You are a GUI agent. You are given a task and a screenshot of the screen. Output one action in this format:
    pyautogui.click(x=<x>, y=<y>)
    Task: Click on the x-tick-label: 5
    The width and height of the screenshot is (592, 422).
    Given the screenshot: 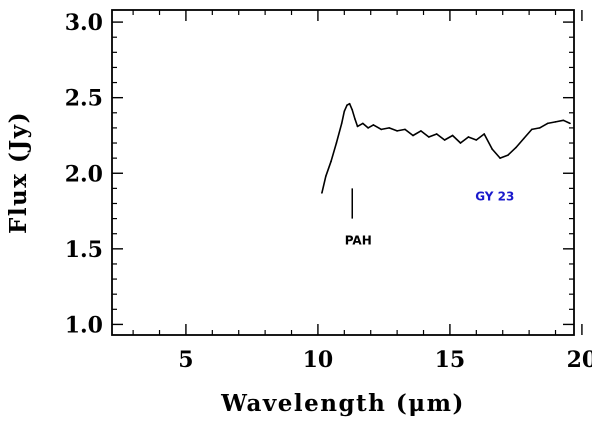 What is the action you would take?
    pyautogui.click(x=185, y=360)
    